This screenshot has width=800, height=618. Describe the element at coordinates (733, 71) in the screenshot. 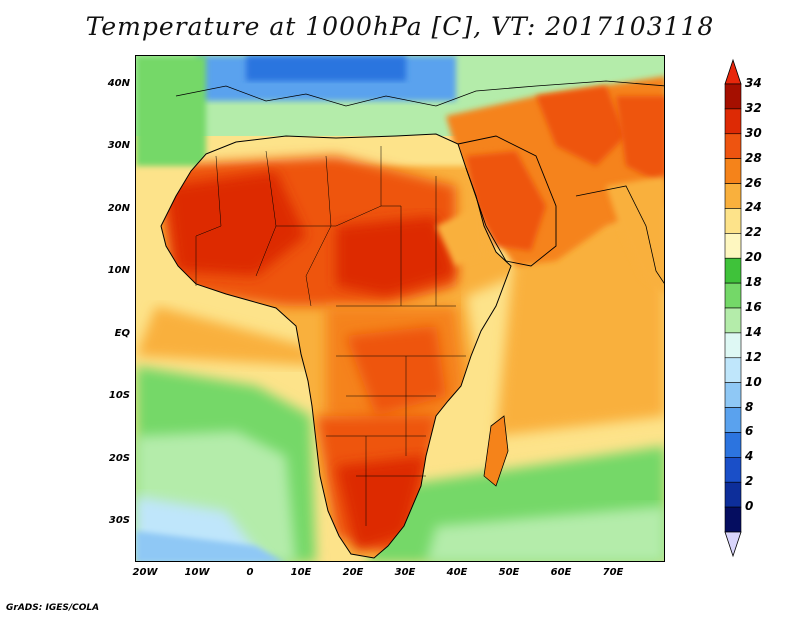

I see `colorbar-over-triangle` at that location.